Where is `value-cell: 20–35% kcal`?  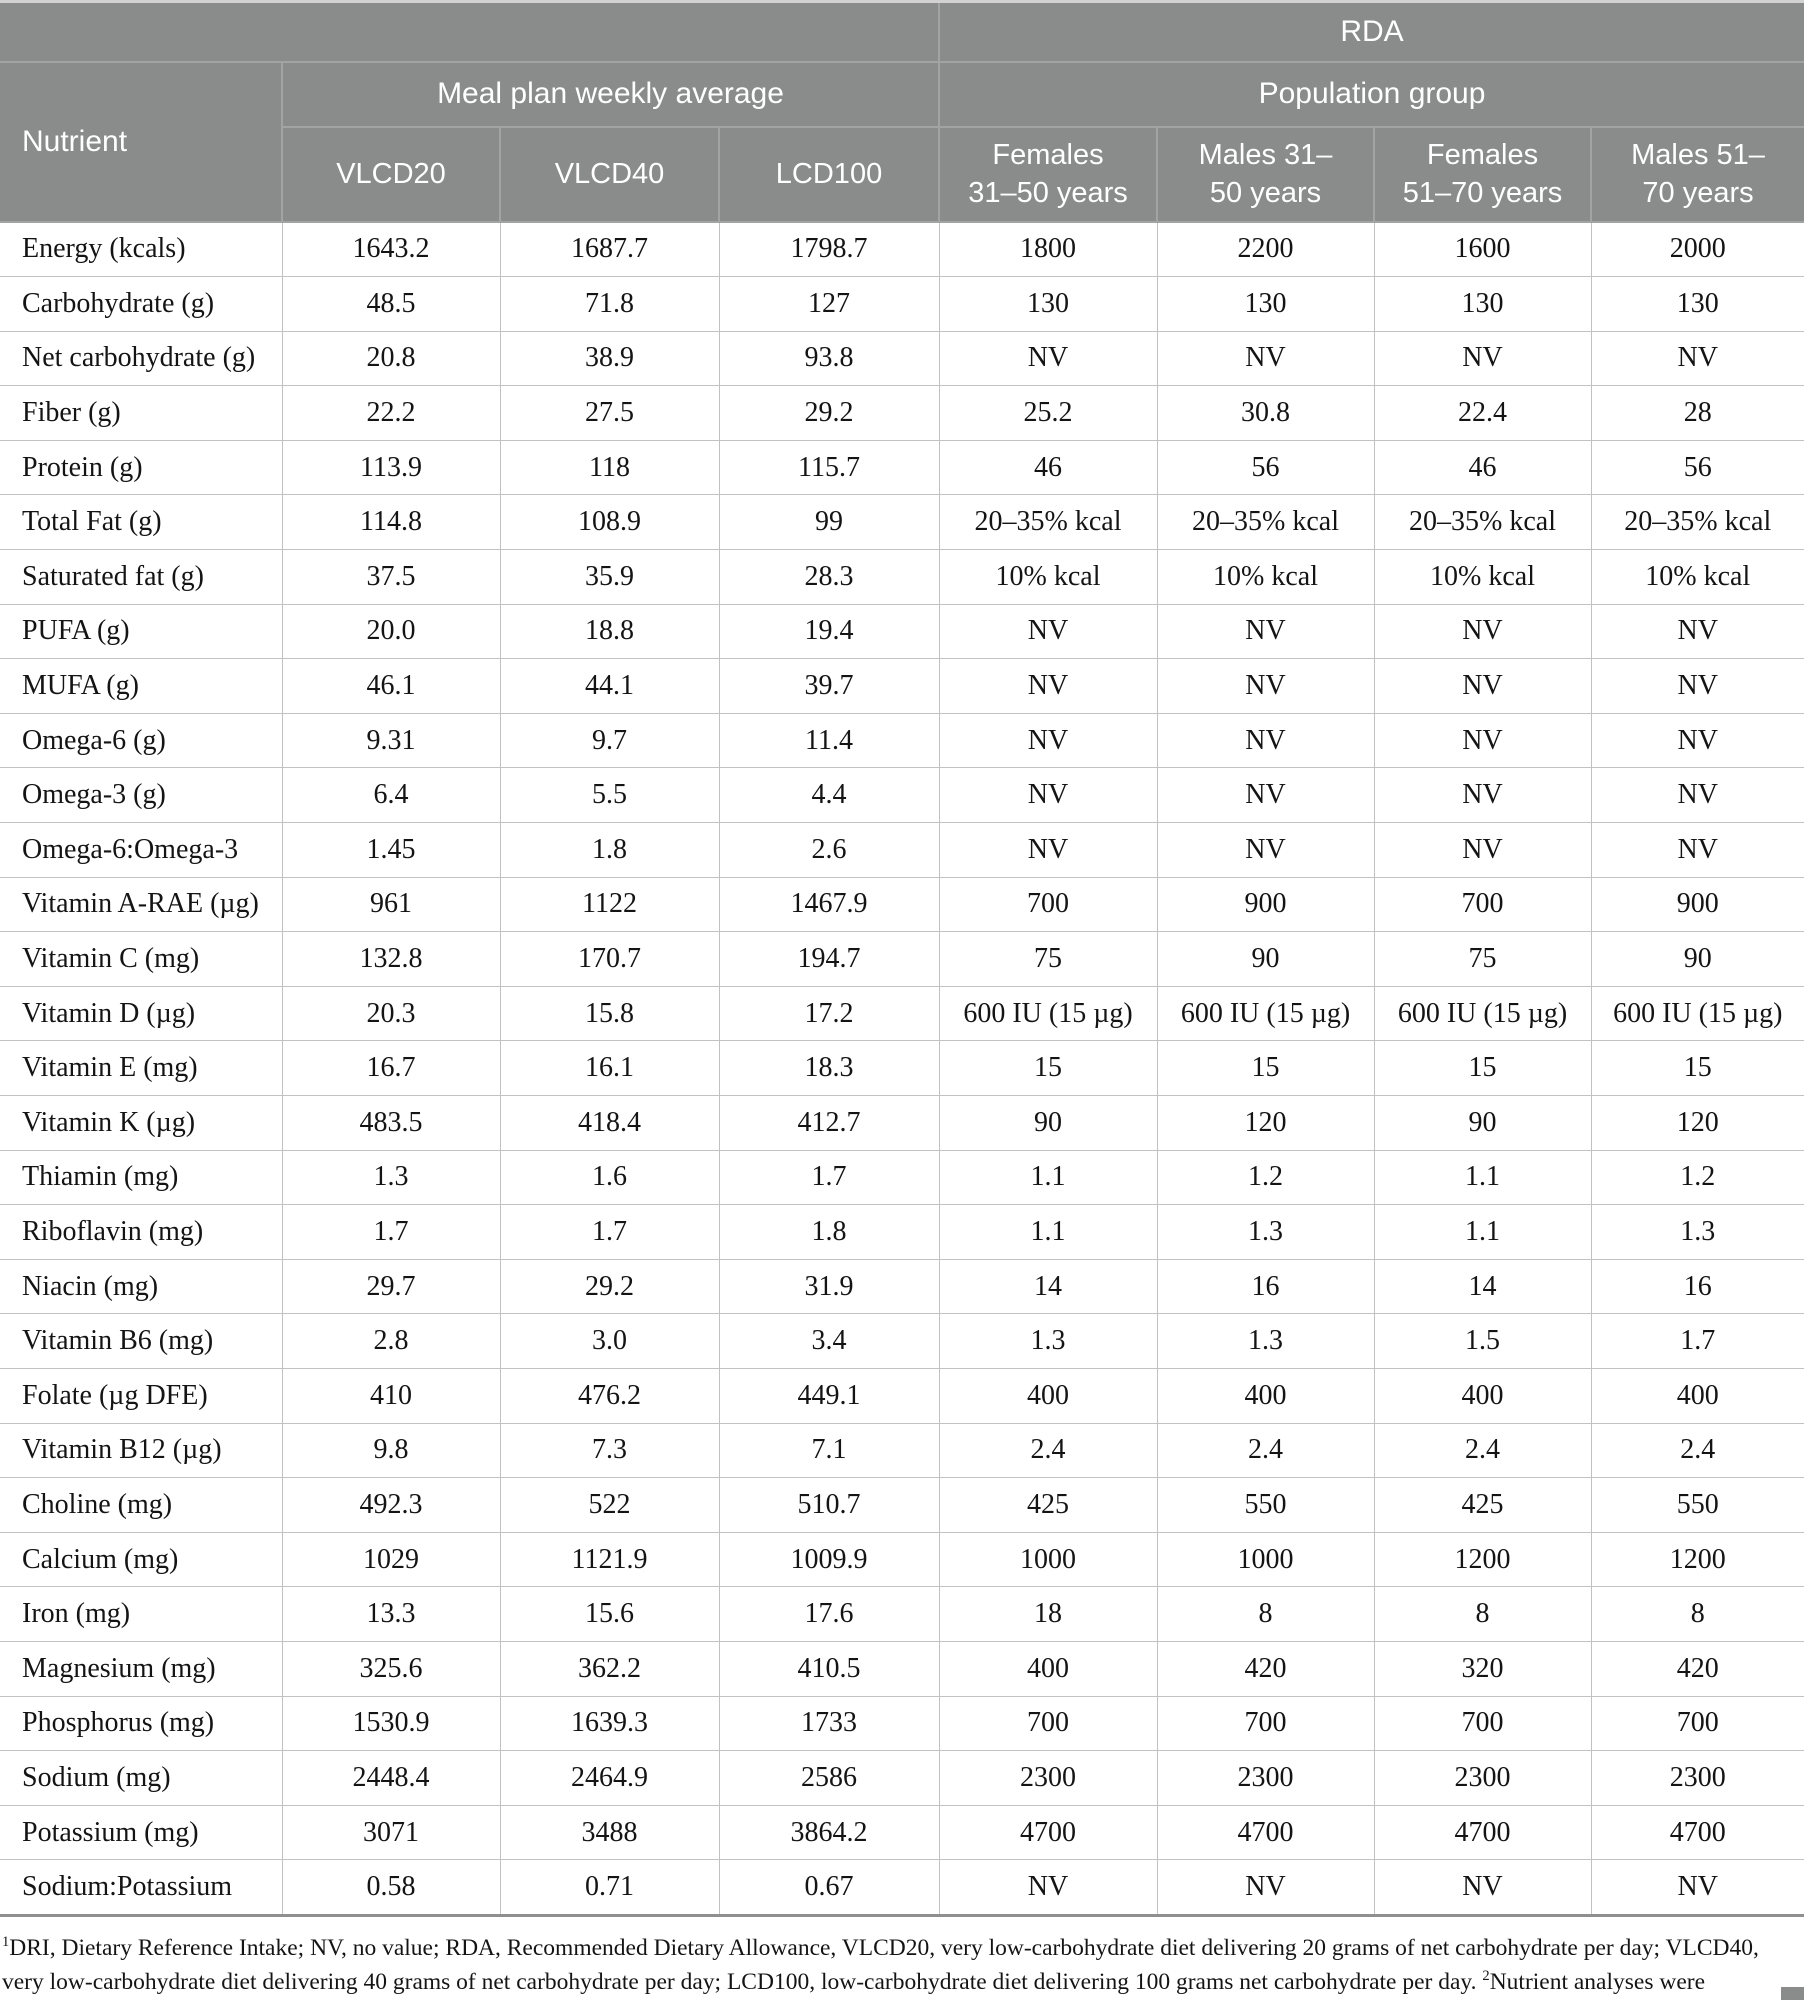 value-cell: 20–35% kcal is located at coordinates (1265, 522).